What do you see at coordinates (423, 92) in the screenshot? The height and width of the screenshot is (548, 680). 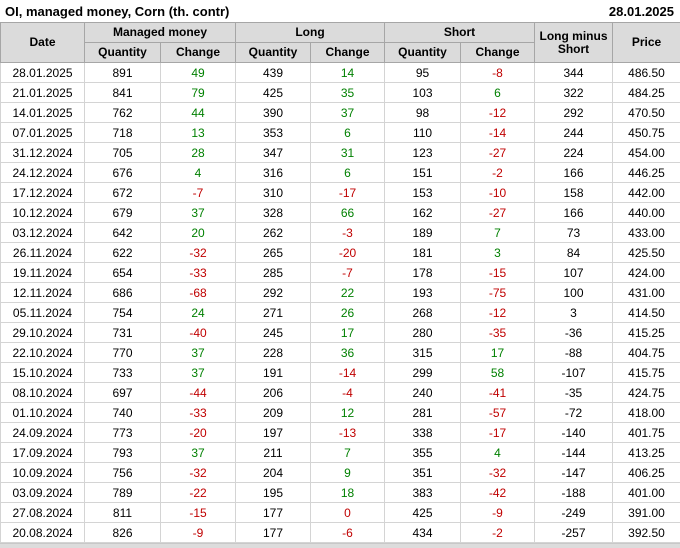 I see `cell-short-quantity: 103` at bounding box center [423, 92].